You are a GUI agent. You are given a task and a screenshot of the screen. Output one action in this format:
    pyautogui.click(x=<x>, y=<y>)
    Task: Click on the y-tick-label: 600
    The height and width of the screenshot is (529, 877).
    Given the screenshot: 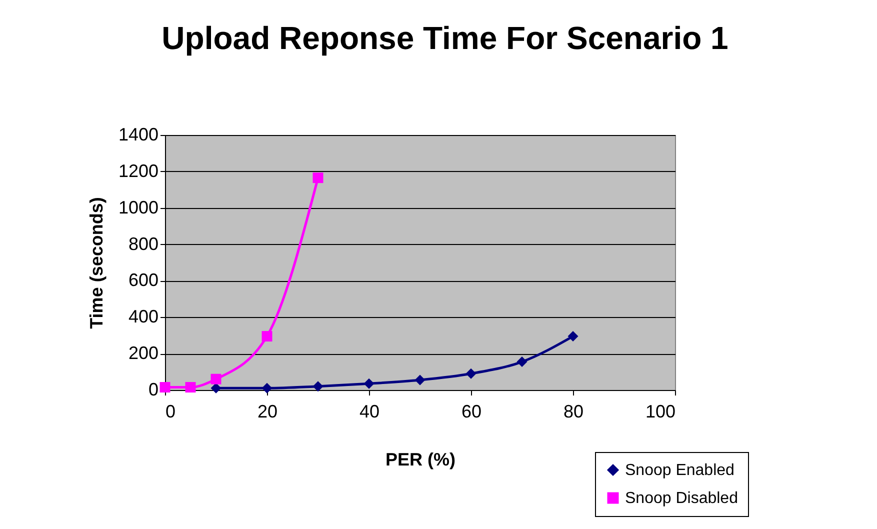 What is the action you would take?
    pyautogui.click(x=143, y=280)
    